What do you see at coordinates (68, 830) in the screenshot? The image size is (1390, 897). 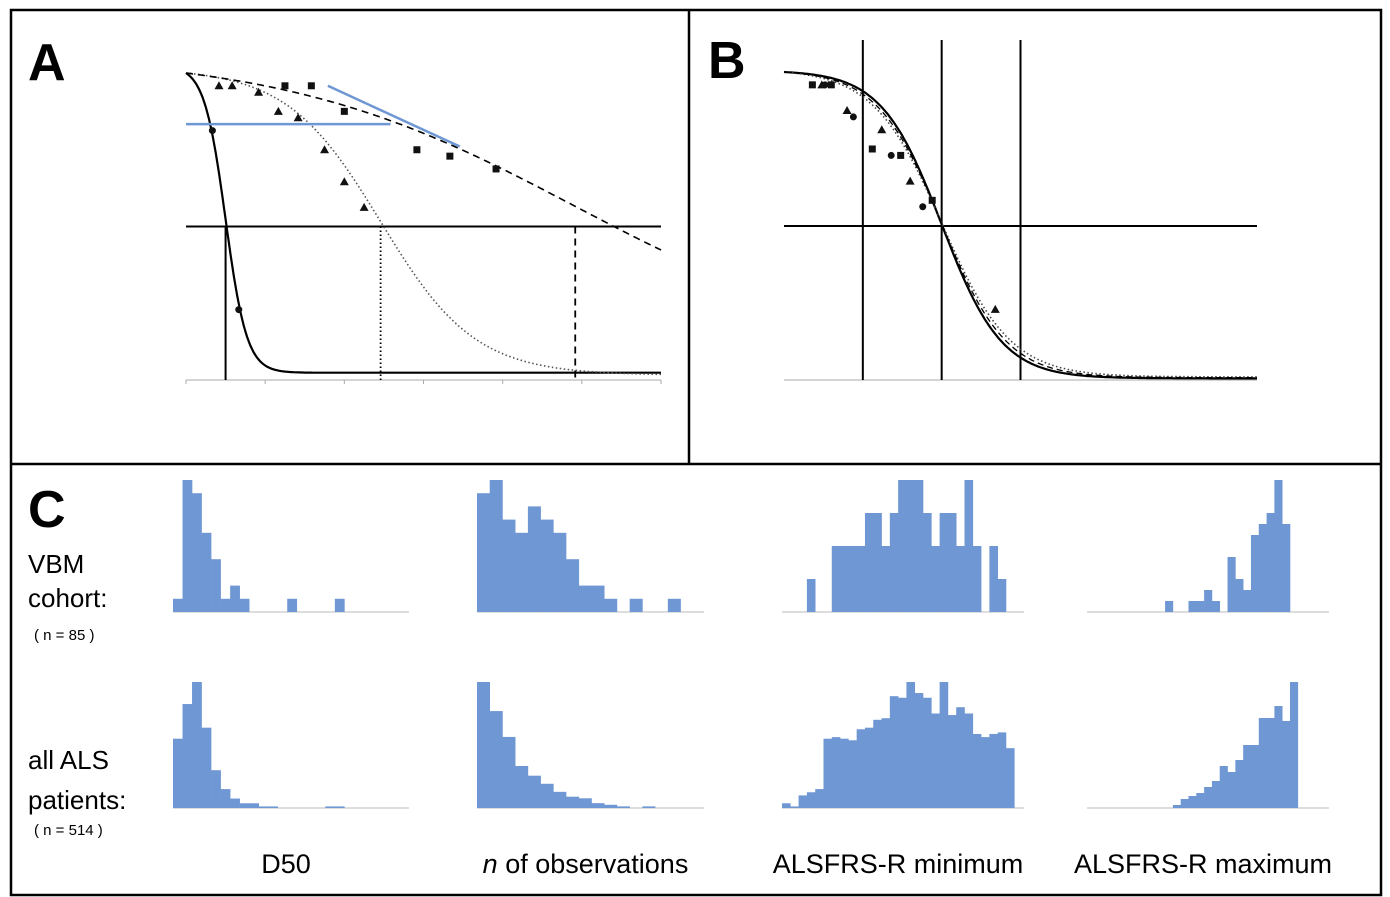 I see `row-label-all-n: ( n = 514 )` at bounding box center [68, 830].